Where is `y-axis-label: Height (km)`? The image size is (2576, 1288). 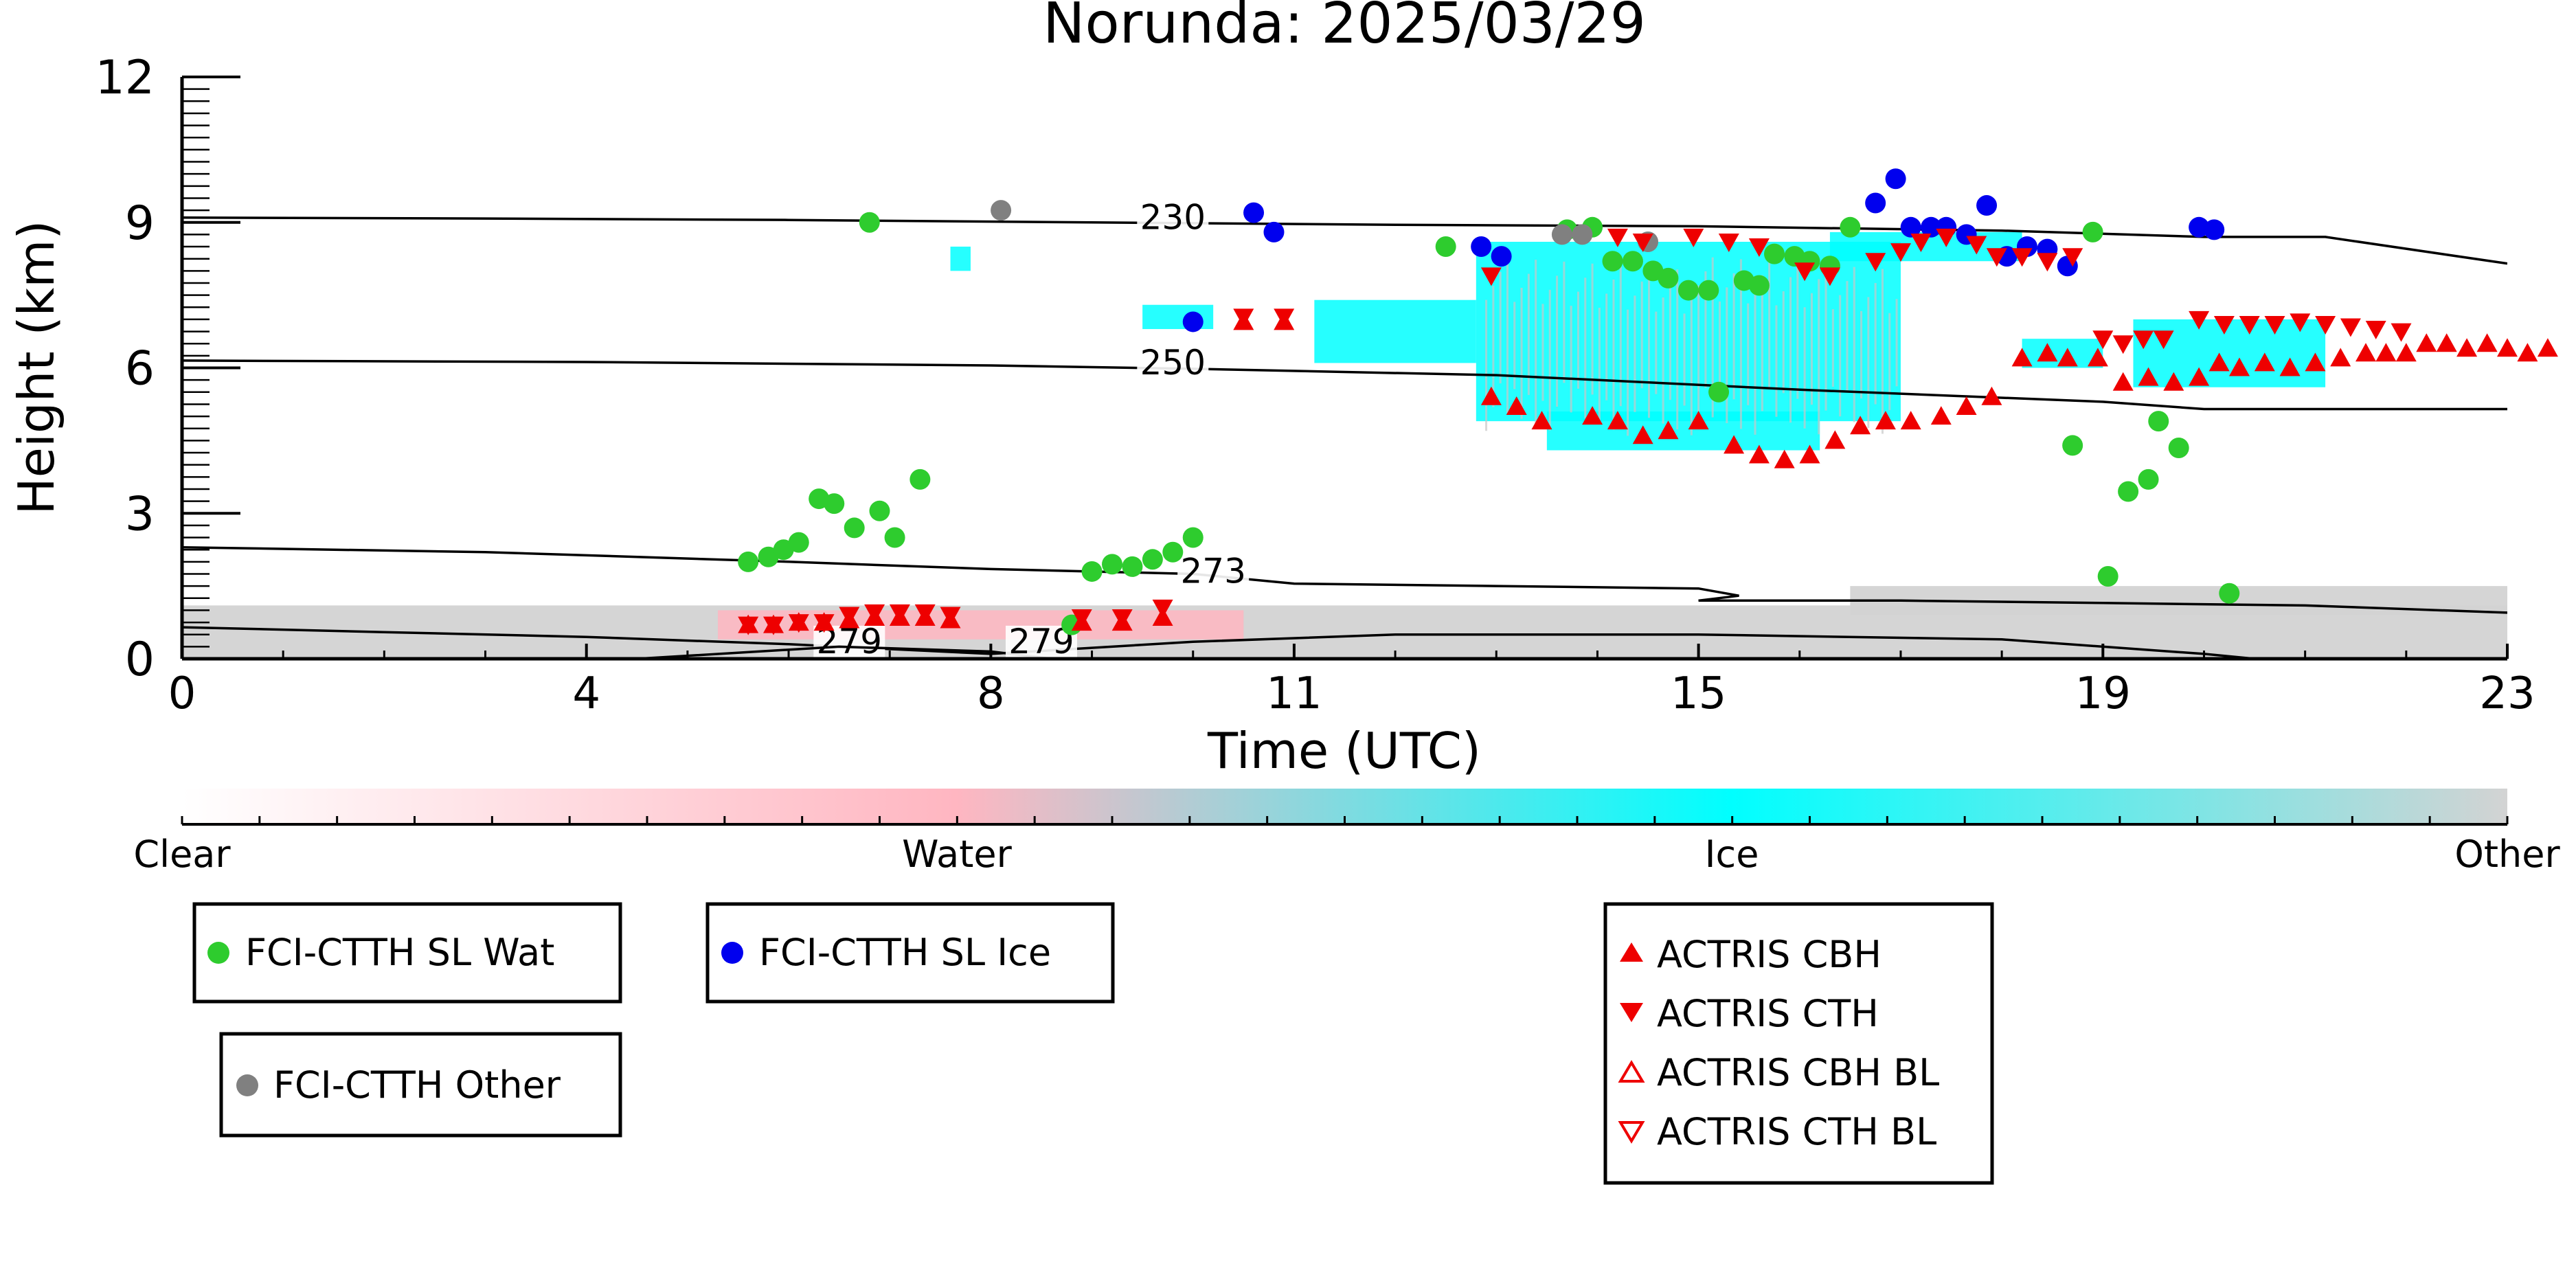 y-axis-label: Height (km) is located at coordinates (36, 368).